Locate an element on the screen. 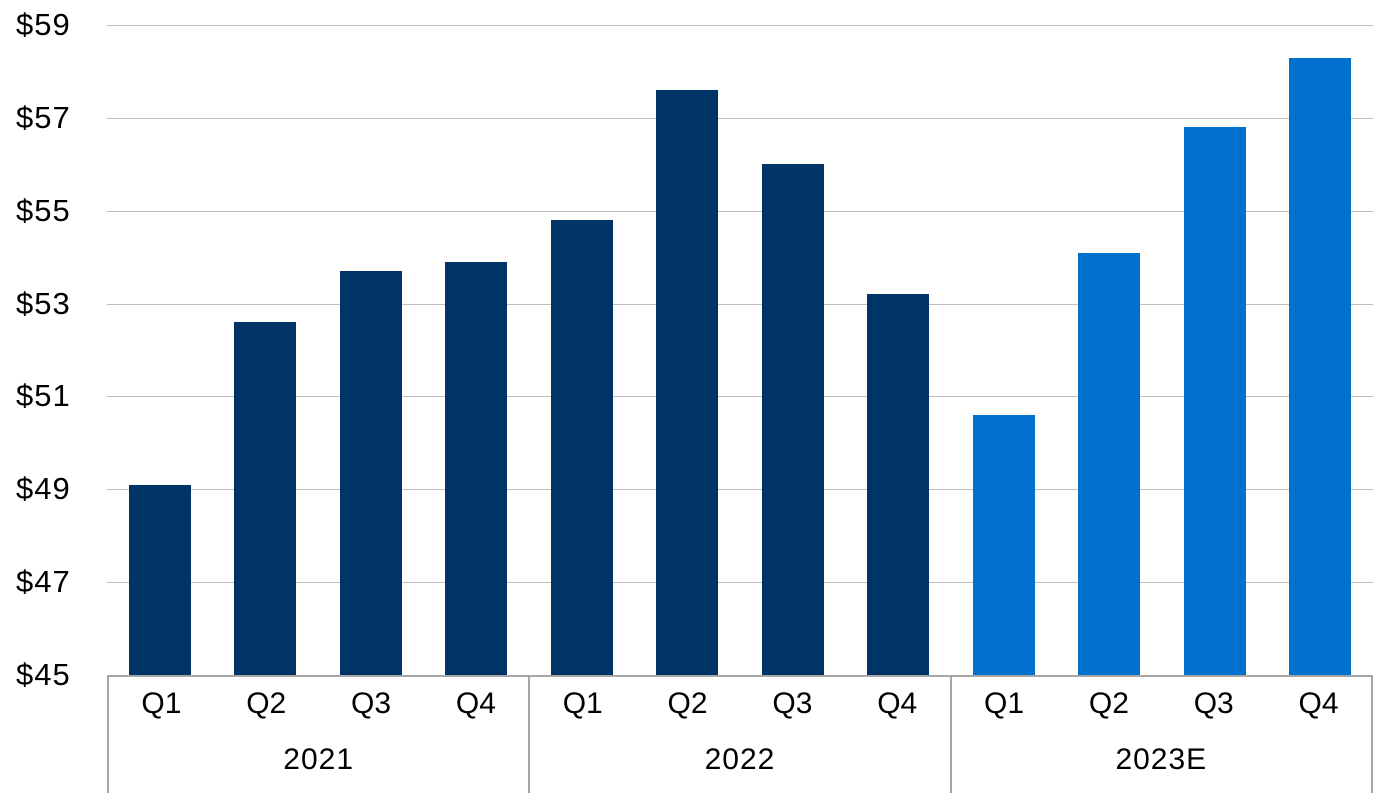 This screenshot has width=1380, height=800. bar-2021-Q2 is located at coordinates (265, 498).